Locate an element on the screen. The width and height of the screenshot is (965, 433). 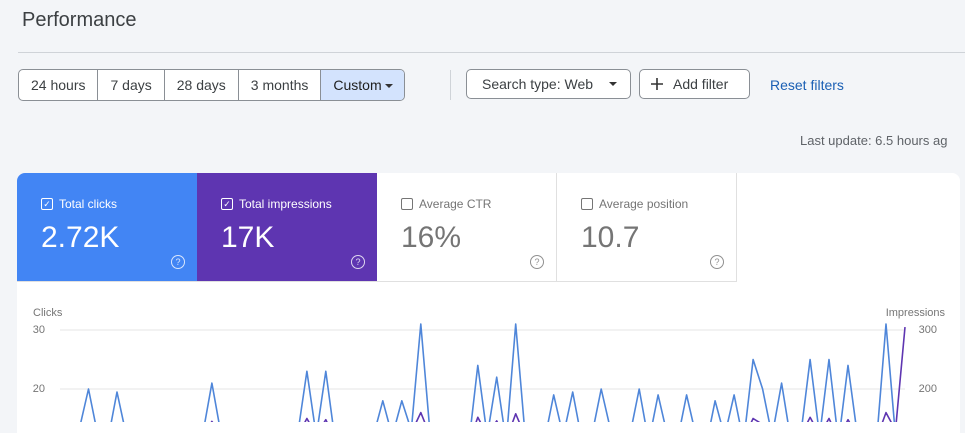
y2-axis-title: Impressions is located at coordinates (916, 313).